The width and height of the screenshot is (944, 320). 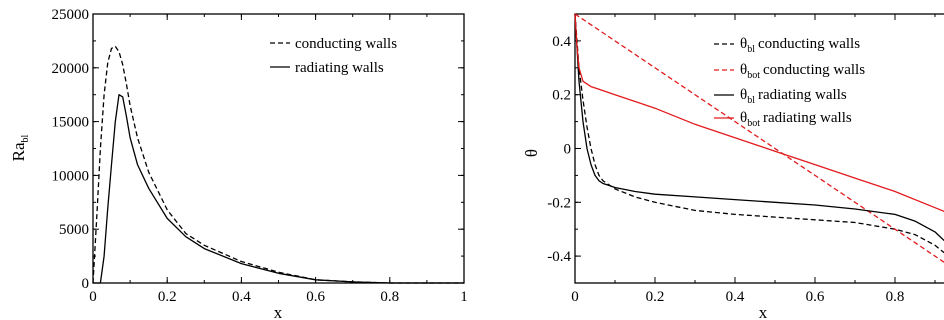 I want to click on legend-label-theta-bl-radiating: θbl radiating walls, so click(x=793, y=96).